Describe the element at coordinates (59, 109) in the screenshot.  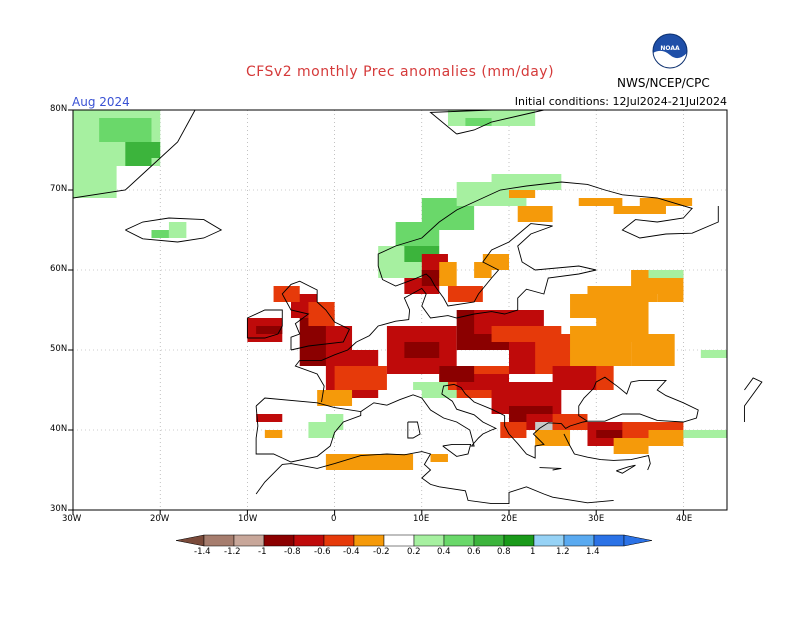
I see `lat-label: 80N` at that location.